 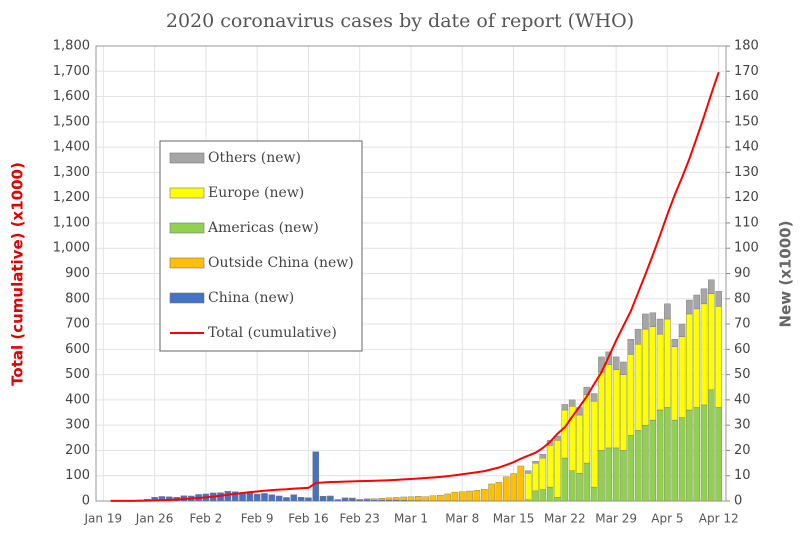 I want to click on x-tick-label: Feb 2, so click(x=206, y=519).